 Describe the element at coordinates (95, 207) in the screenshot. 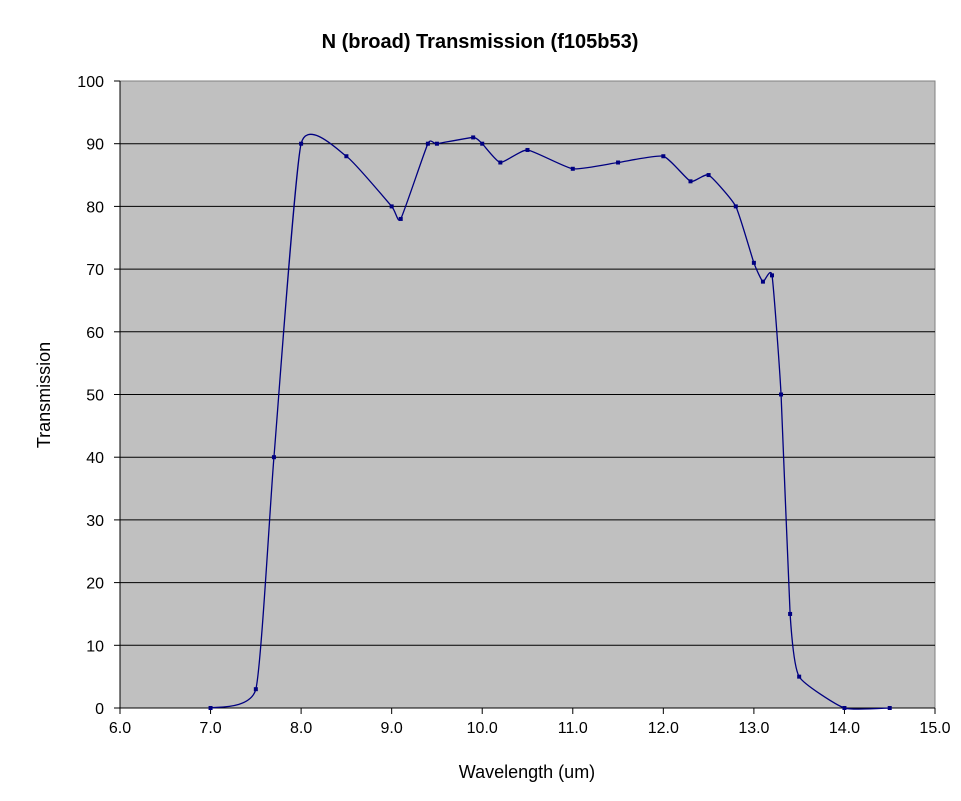

I see `y-tick-label: 80` at that location.